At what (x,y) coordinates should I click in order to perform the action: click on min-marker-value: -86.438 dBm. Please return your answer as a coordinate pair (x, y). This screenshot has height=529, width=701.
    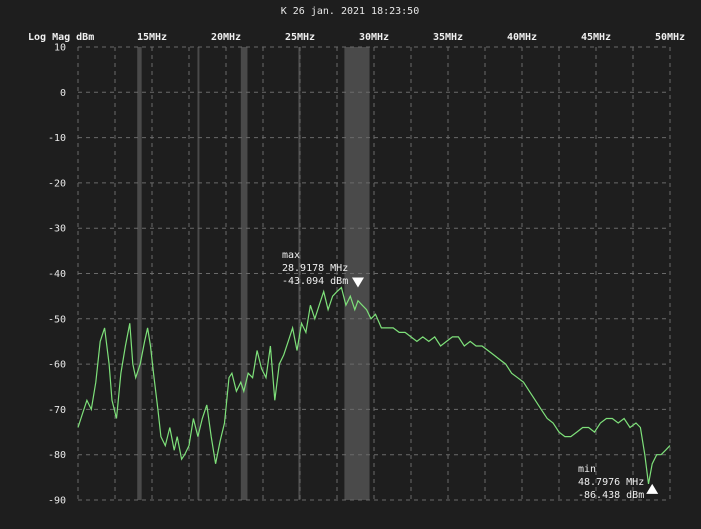
    Looking at the image, I should click on (611, 495).